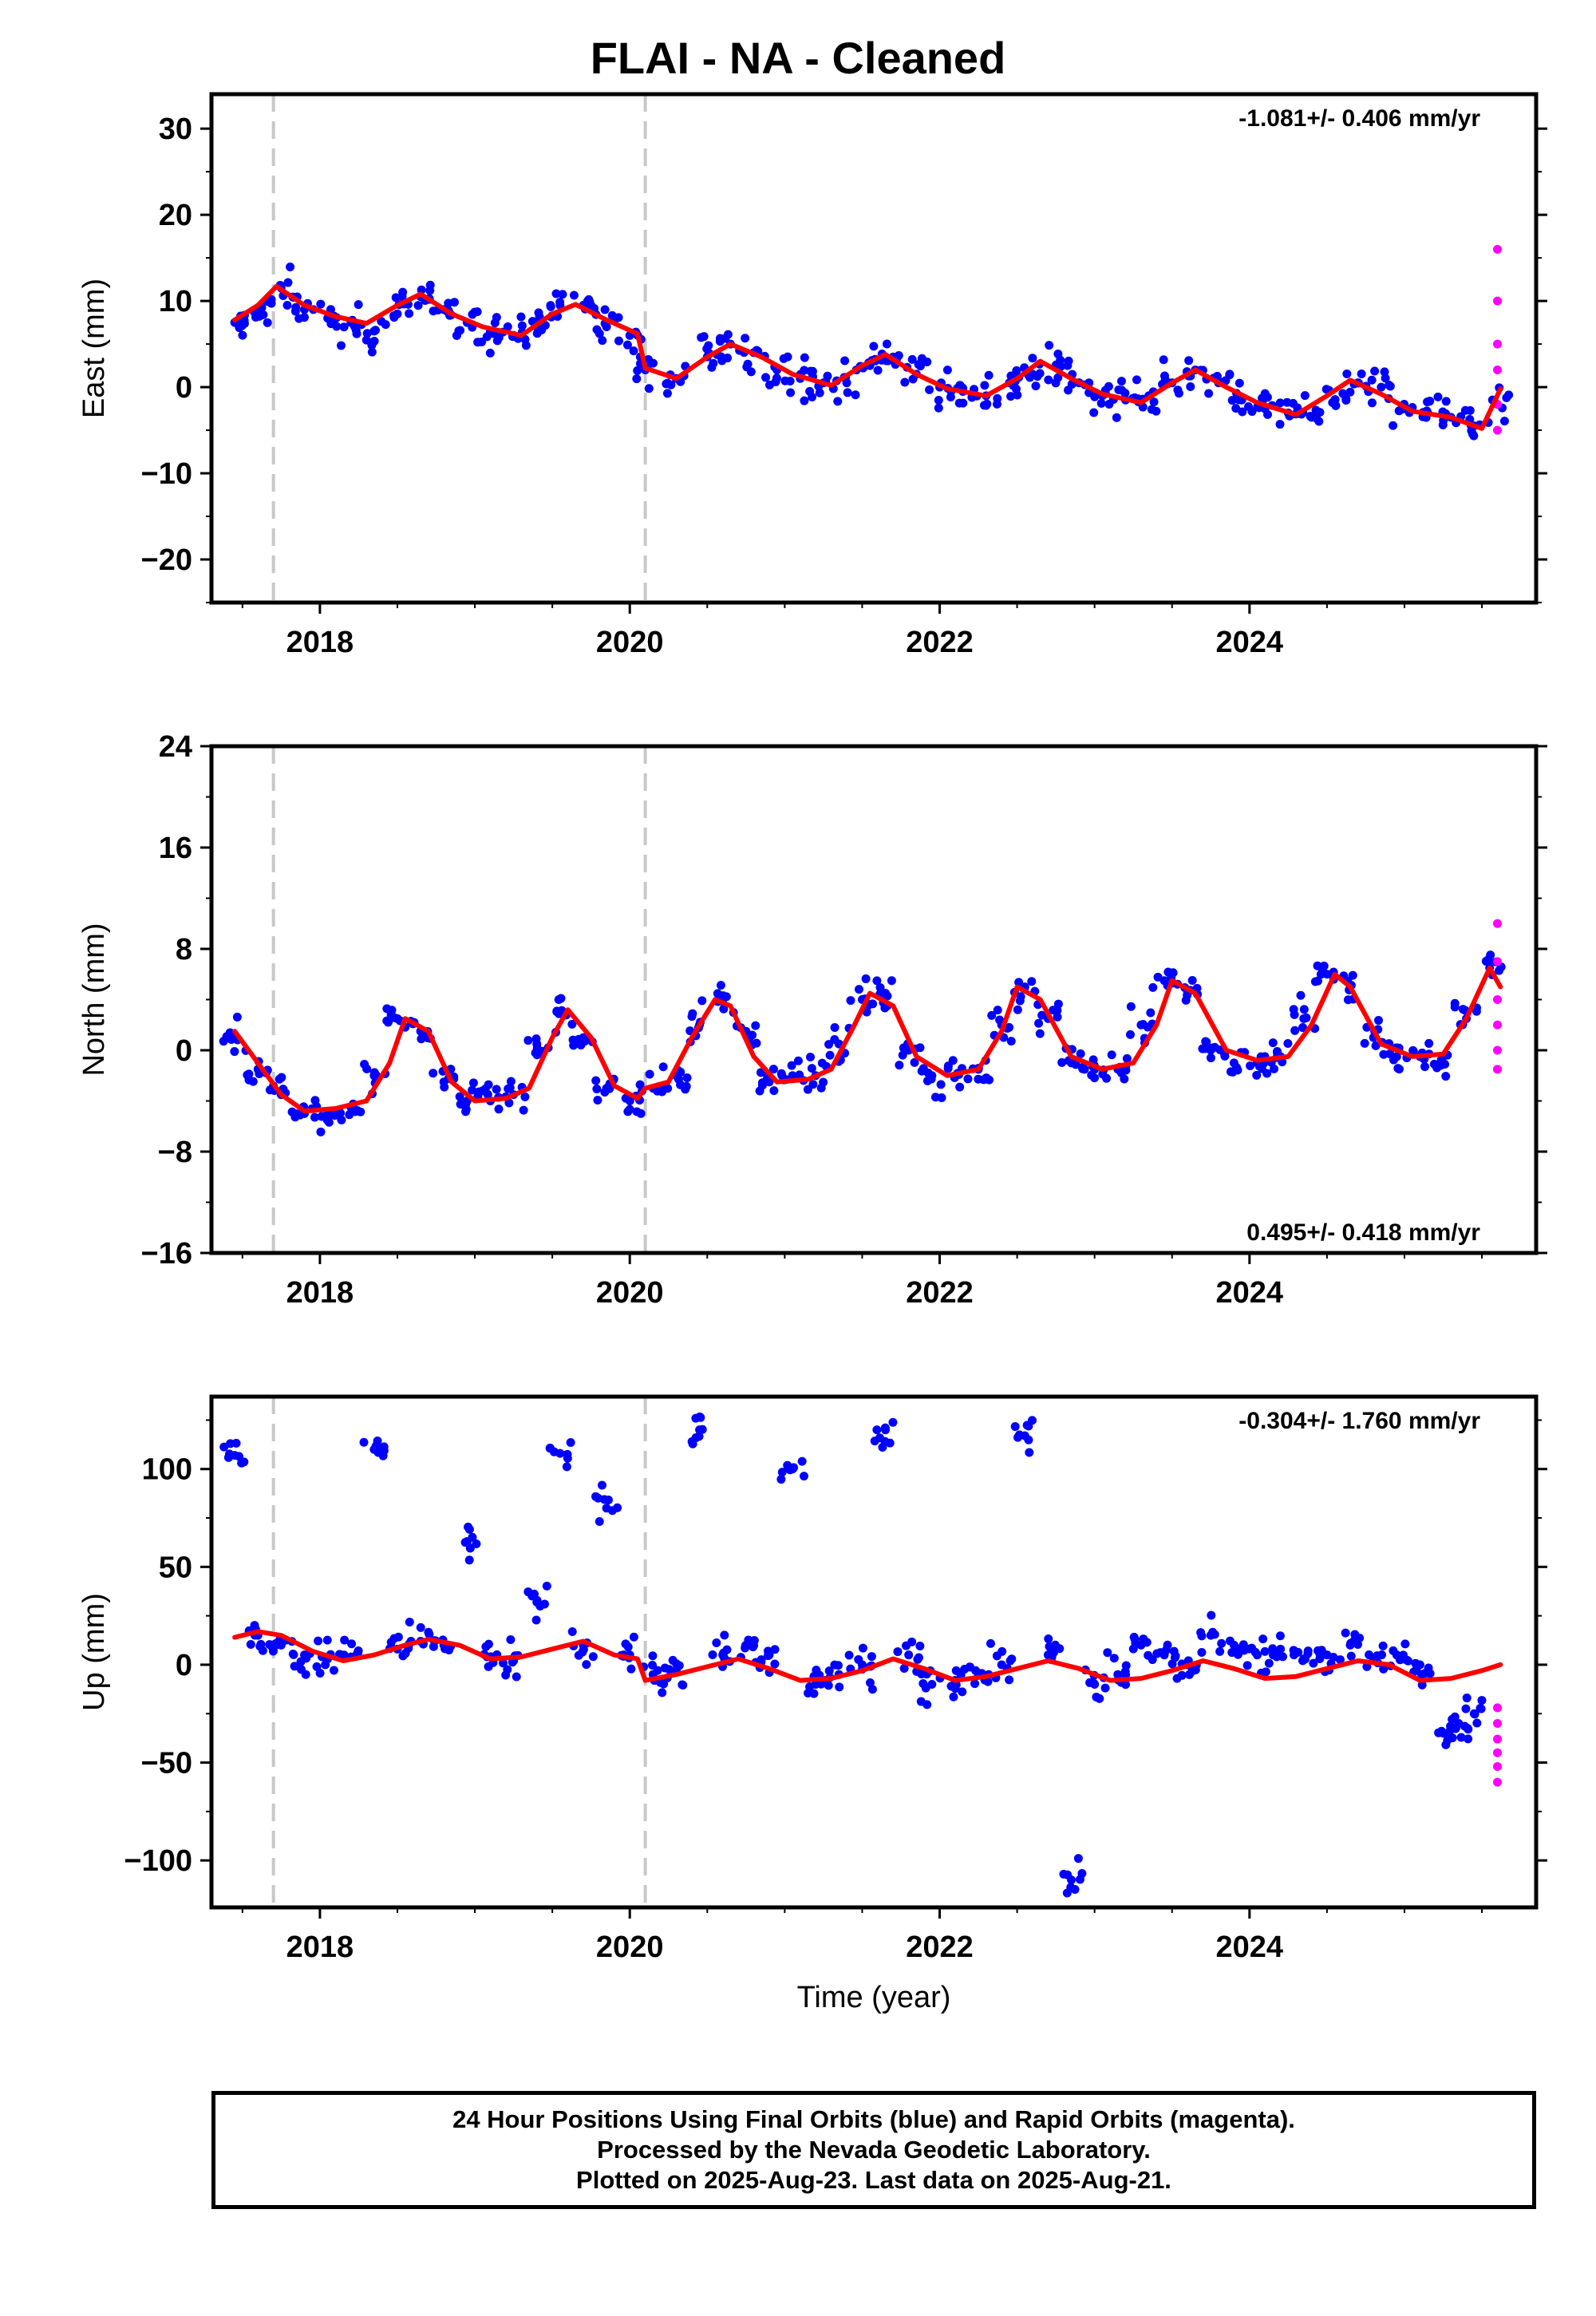 This screenshot has height=2316, width=1596. What do you see at coordinates (1250, 1293) in the screenshot?
I see `x-tick-label: 2024` at bounding box center [1250, 1293].